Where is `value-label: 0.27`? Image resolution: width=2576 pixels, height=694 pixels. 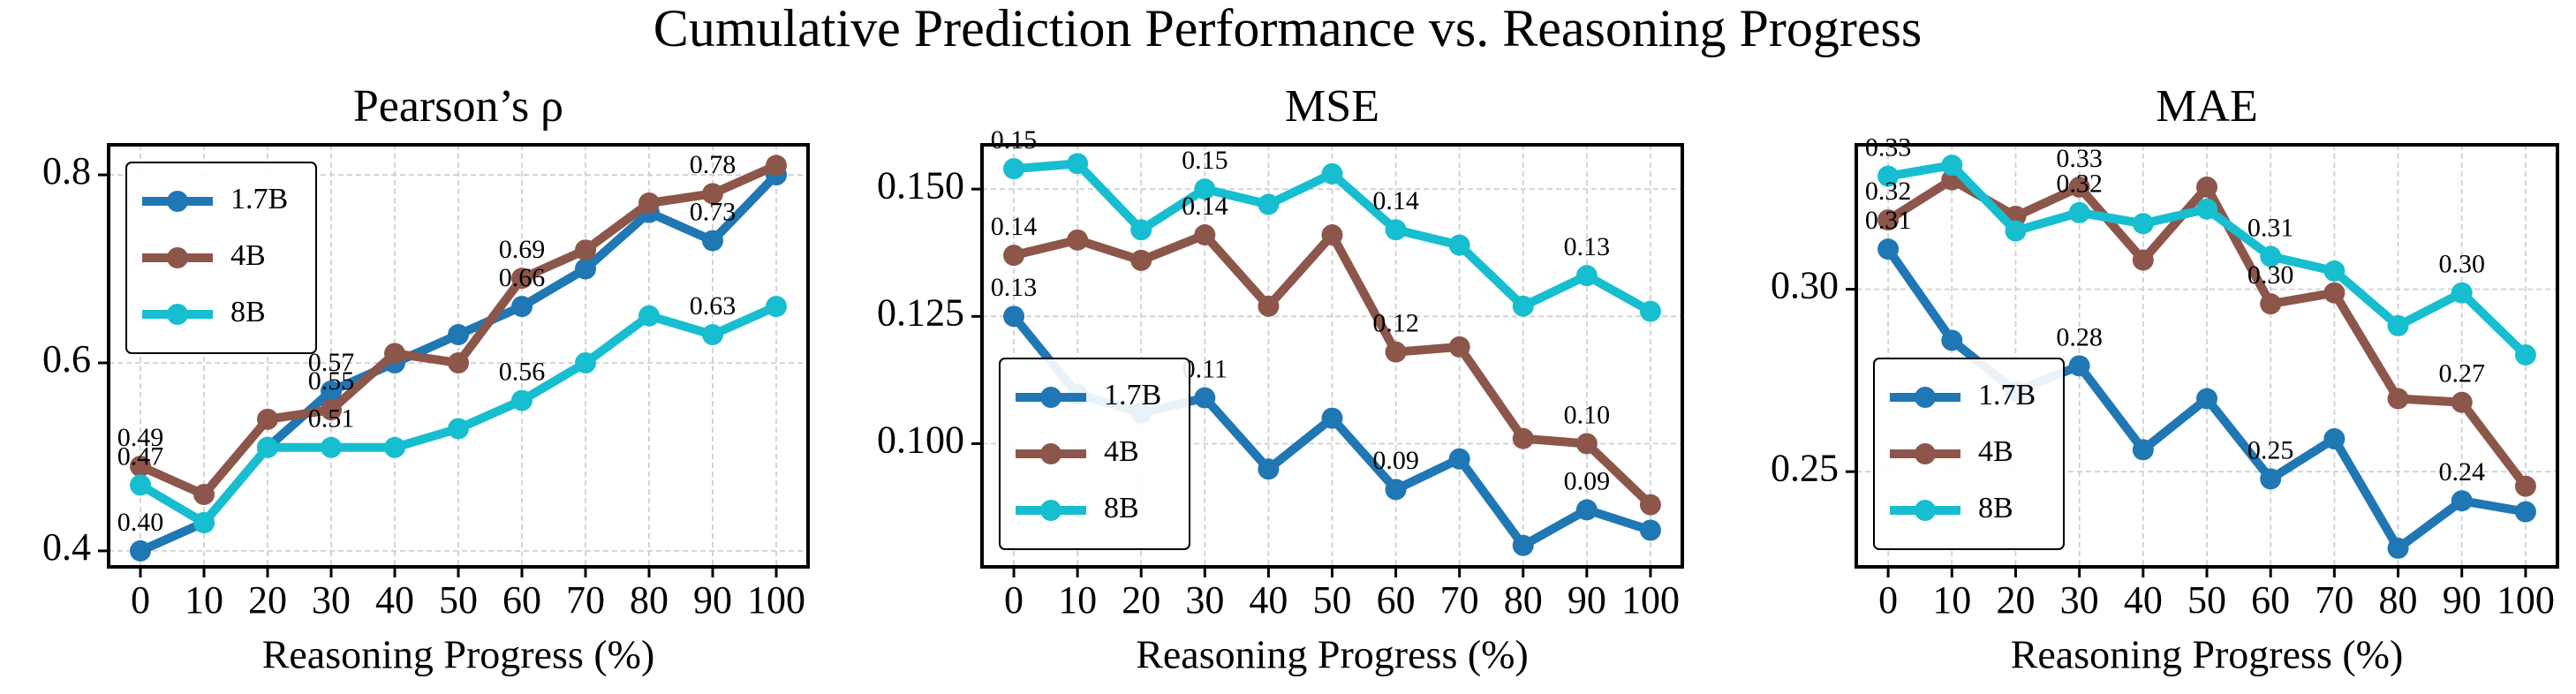
value-label: 0.27 is located at coordinates (2461, 374).